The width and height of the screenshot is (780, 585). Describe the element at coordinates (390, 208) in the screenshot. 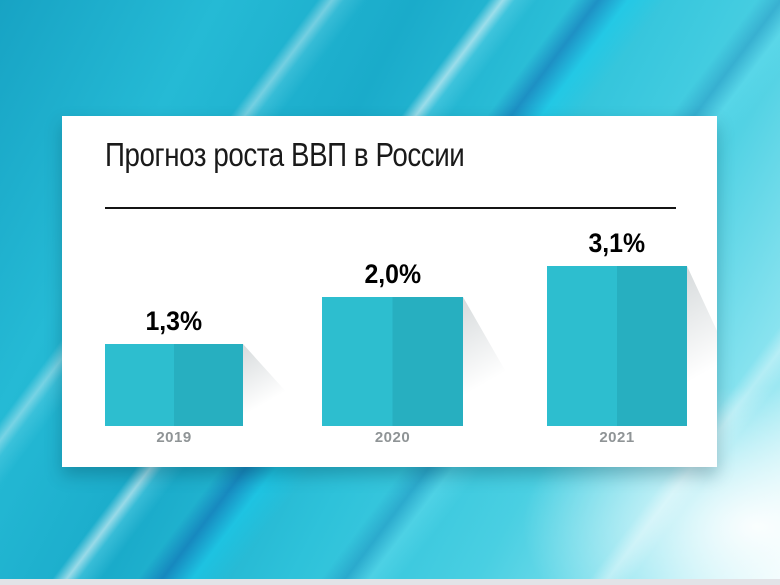

I see `title-divider` at that location.